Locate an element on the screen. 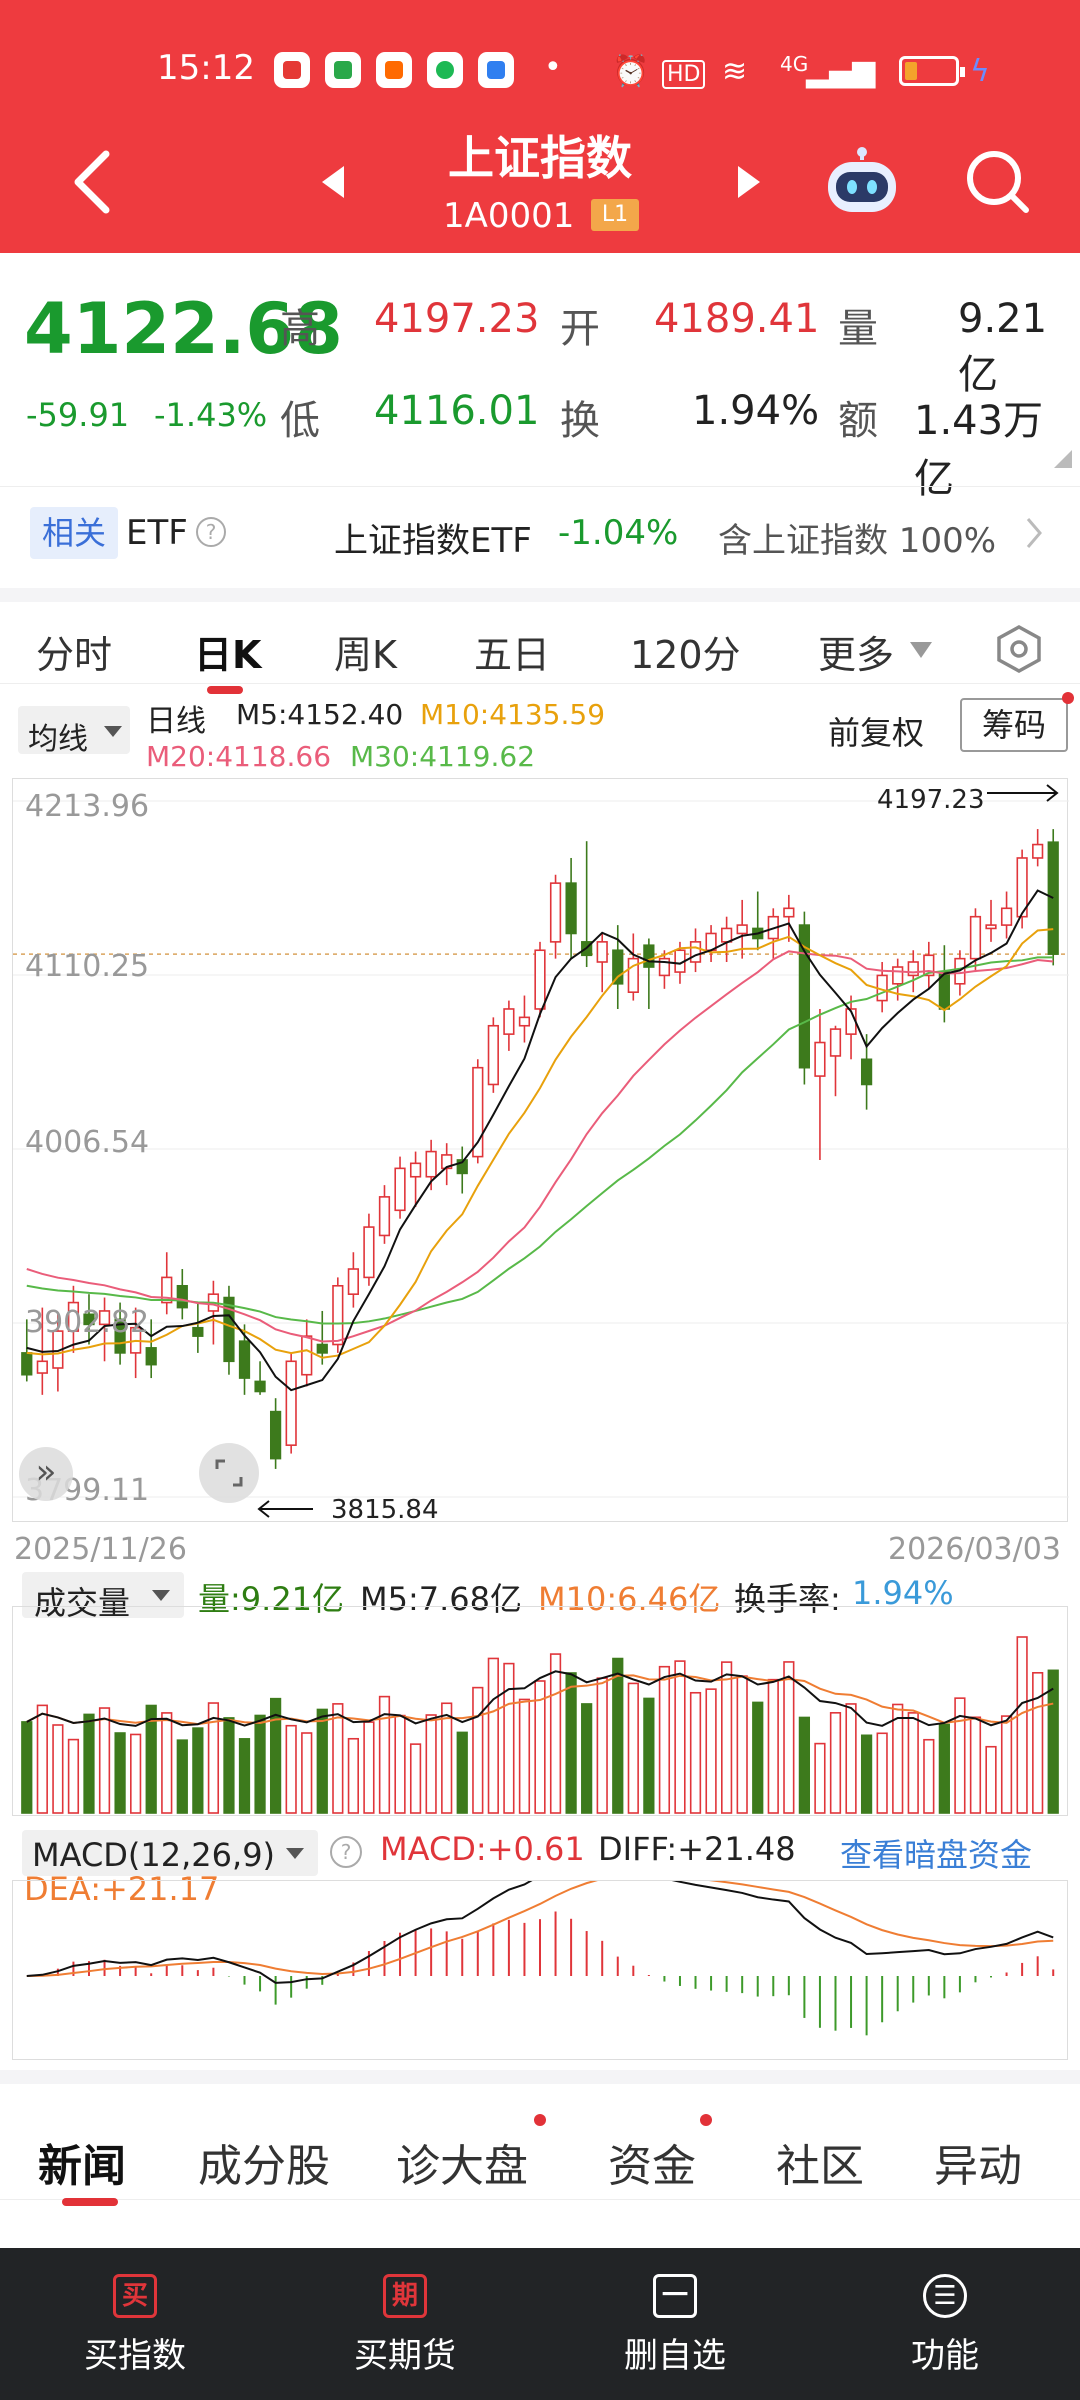 Image resolution: width=1080 pixels, height=2400 pixels. volume-m10: M10:6.46亿 is located at coordinates (629, 1599).